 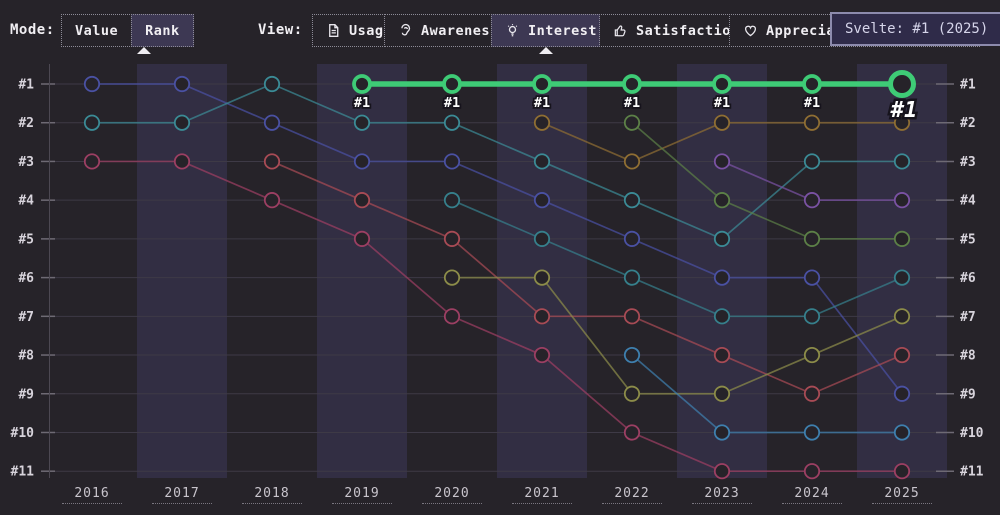 What do you see at coordinates (812, 471) in the screenshot?
I see `data-point-magenta-2024` at bounding box center [812, 471].